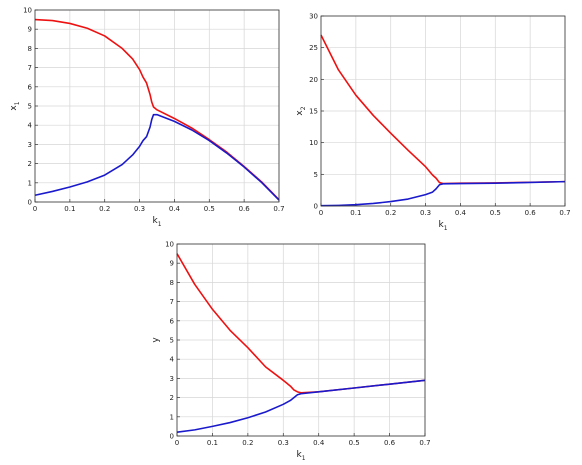 The image size is (582, 465). I want to click on y-tick-label: 15, so click(313, 112).